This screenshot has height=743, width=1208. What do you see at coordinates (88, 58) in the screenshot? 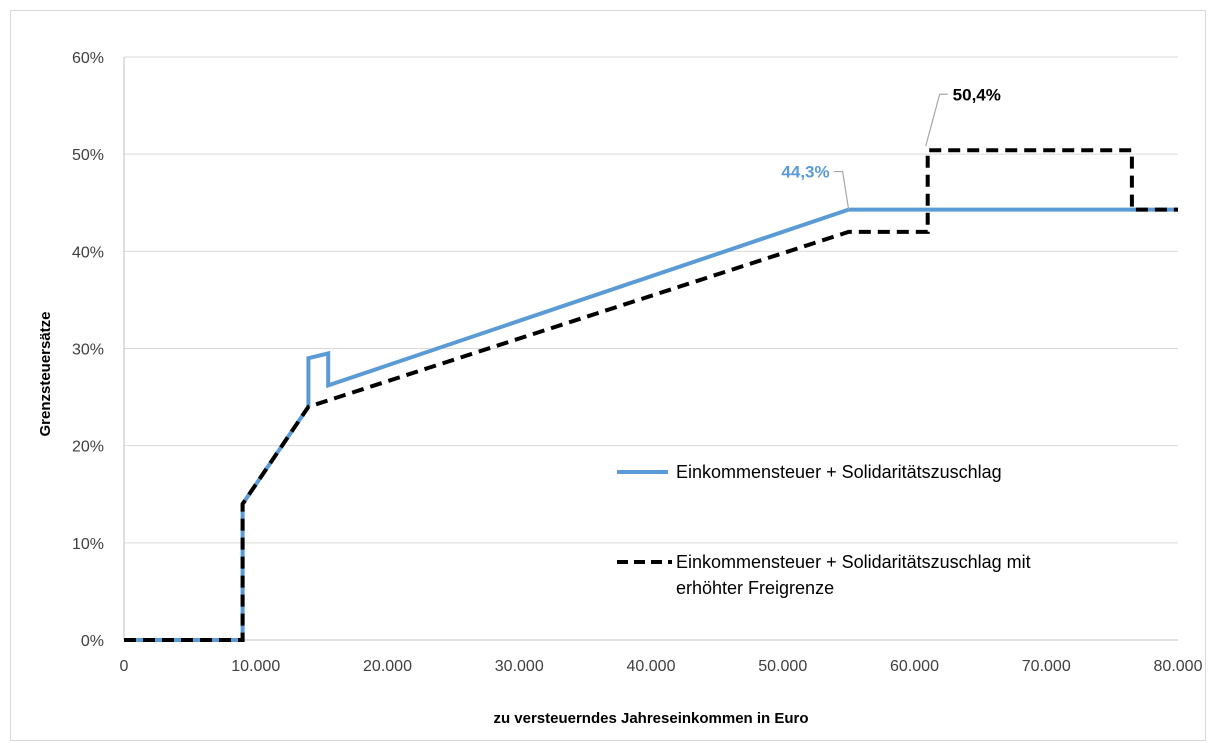
I see `y-tick-label: 60%` at bounding box center [88, 58].